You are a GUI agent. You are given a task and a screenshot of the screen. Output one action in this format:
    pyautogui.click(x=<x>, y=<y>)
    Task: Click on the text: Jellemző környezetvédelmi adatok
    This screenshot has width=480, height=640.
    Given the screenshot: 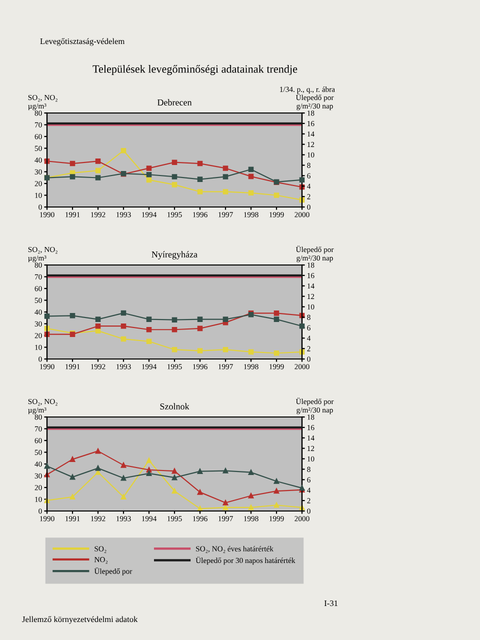 What is the action you would take?
    pyautogui.click(x=80, y=620)
    